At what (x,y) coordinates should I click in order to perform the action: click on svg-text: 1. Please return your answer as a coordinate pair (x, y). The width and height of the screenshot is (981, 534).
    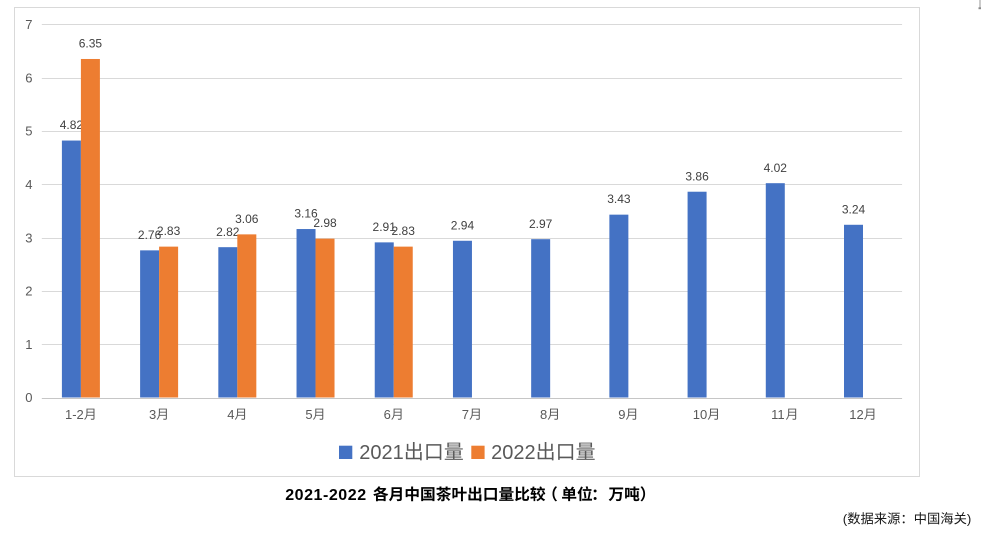
    Looking at the image, I should click on (28, 344).